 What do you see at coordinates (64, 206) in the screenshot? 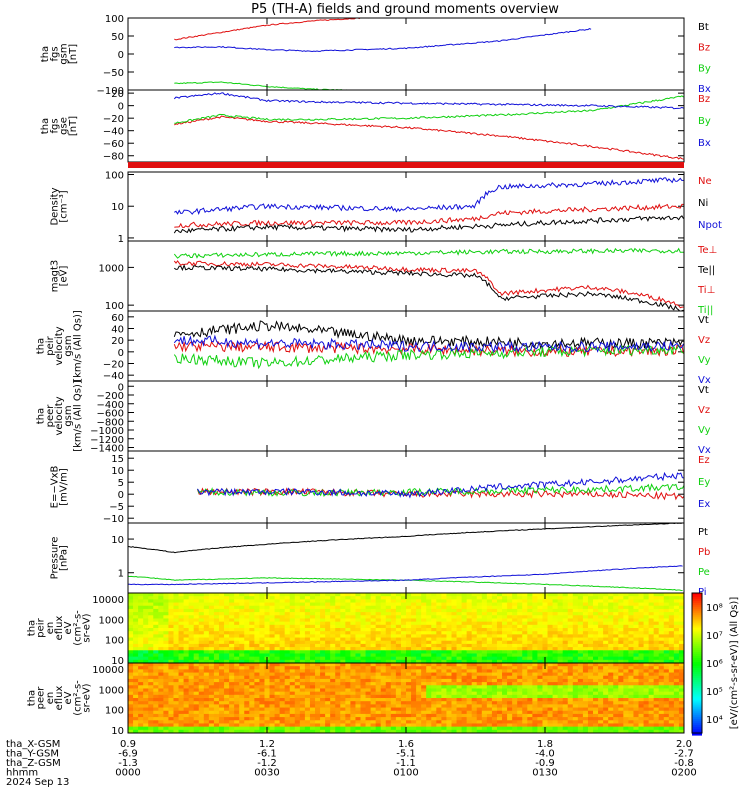
I see `panel-ylabel: [cm⁻³]` at bounding box center [64, 206].